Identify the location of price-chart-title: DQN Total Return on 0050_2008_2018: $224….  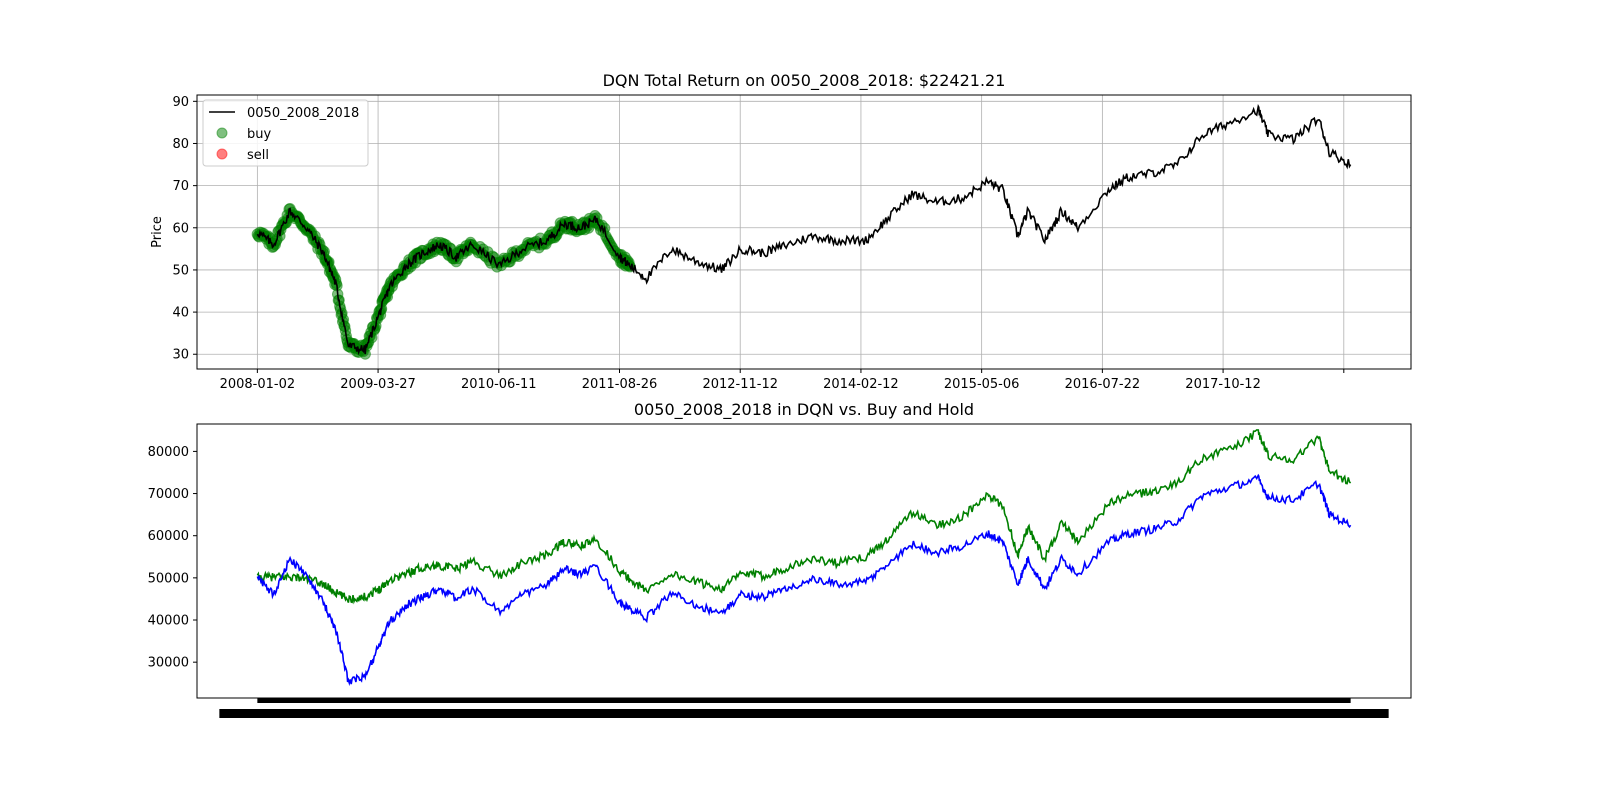
(804, 81).